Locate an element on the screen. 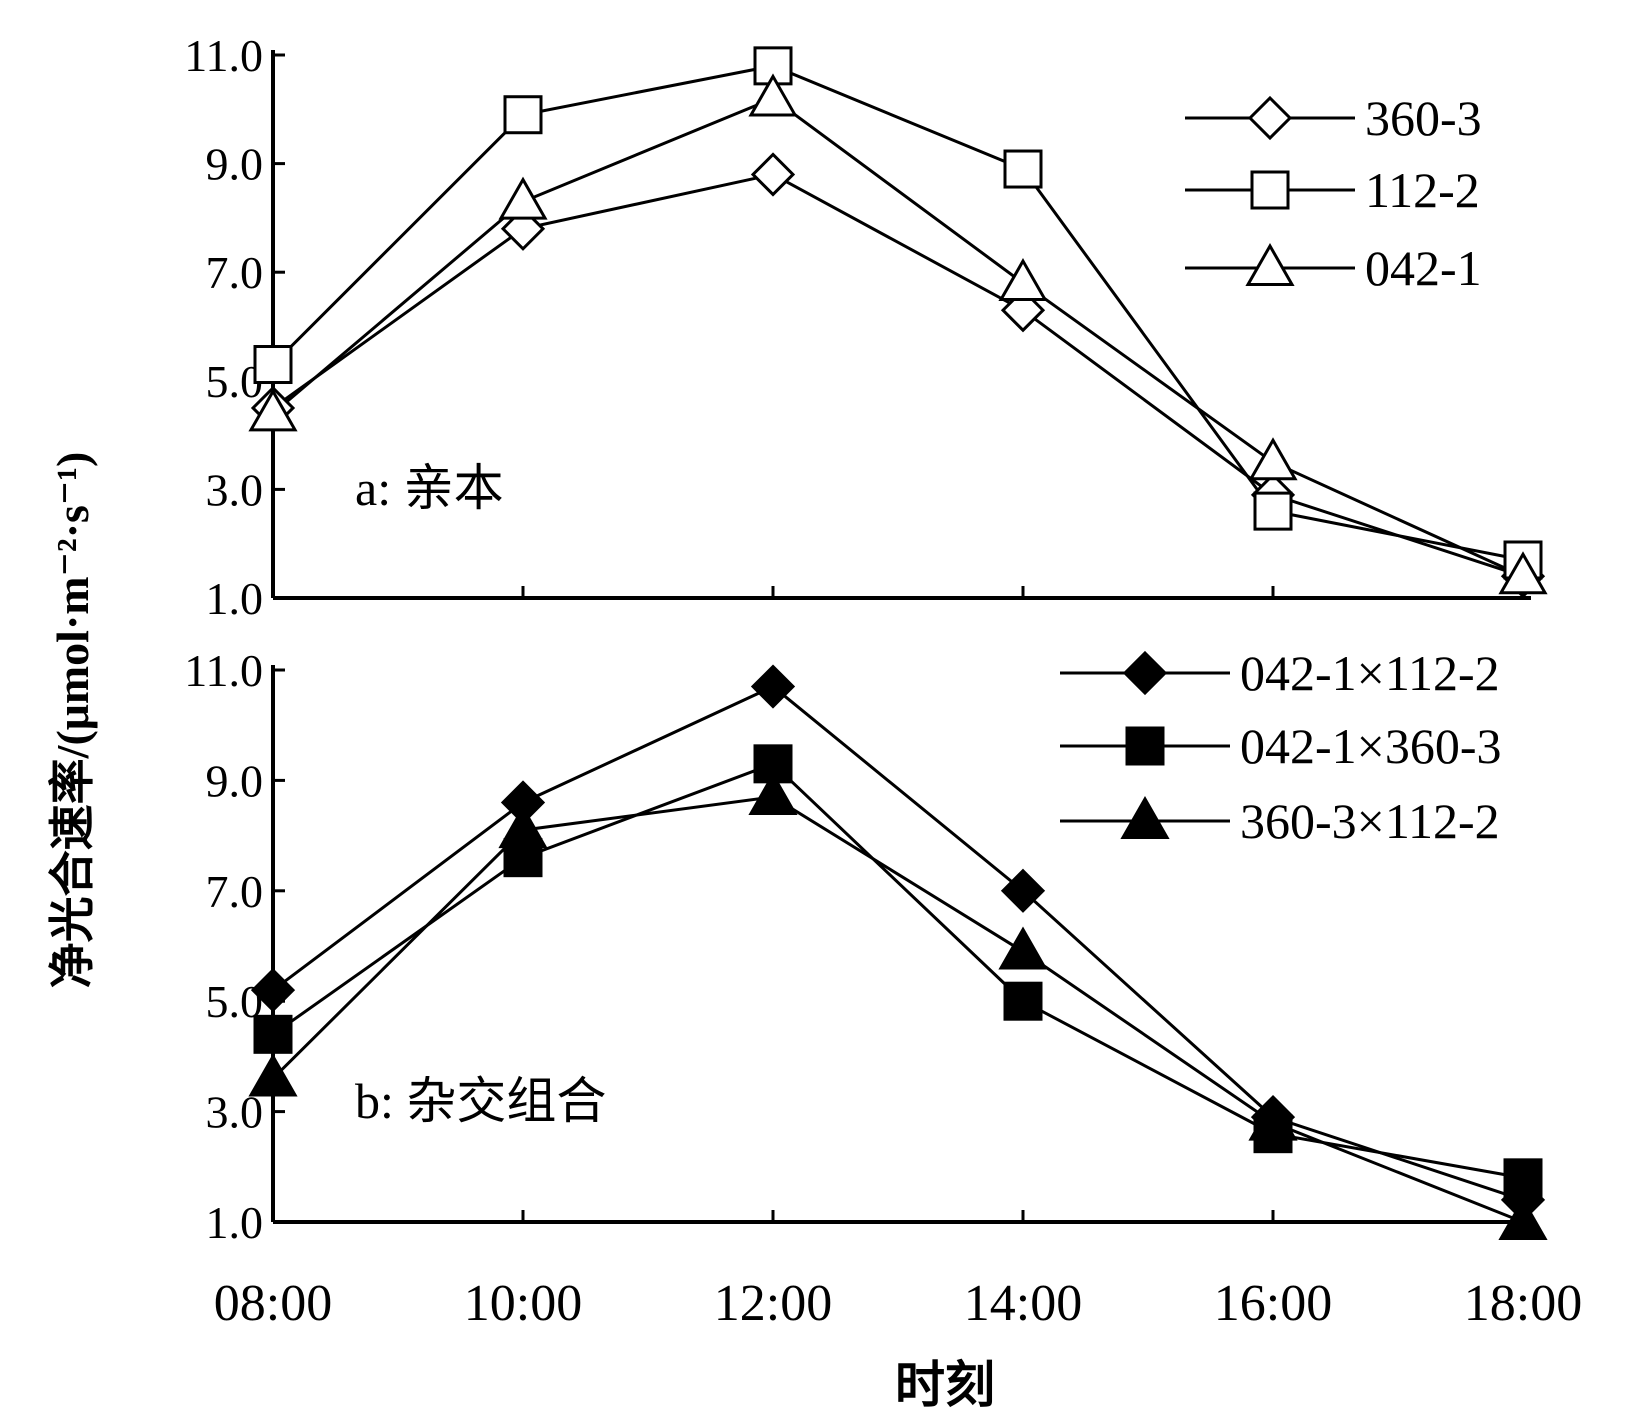 This screenshot has width=1637, height=1417. x-tick-label: 10:00 is located at coordinates (523, 1303).